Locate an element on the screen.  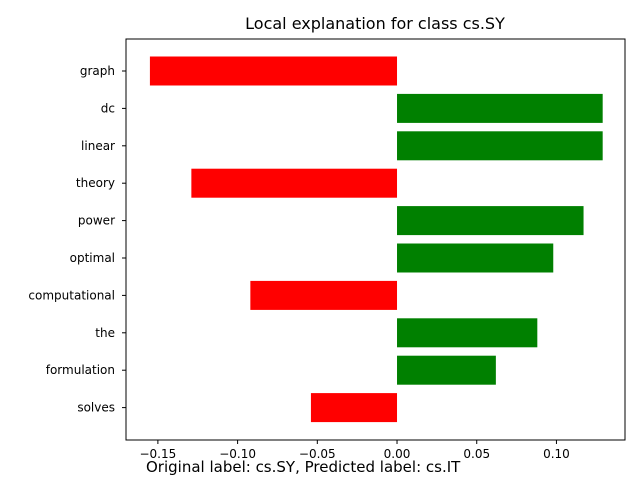
x-tick-label: −0.10 is located at coordinates (237, 454).